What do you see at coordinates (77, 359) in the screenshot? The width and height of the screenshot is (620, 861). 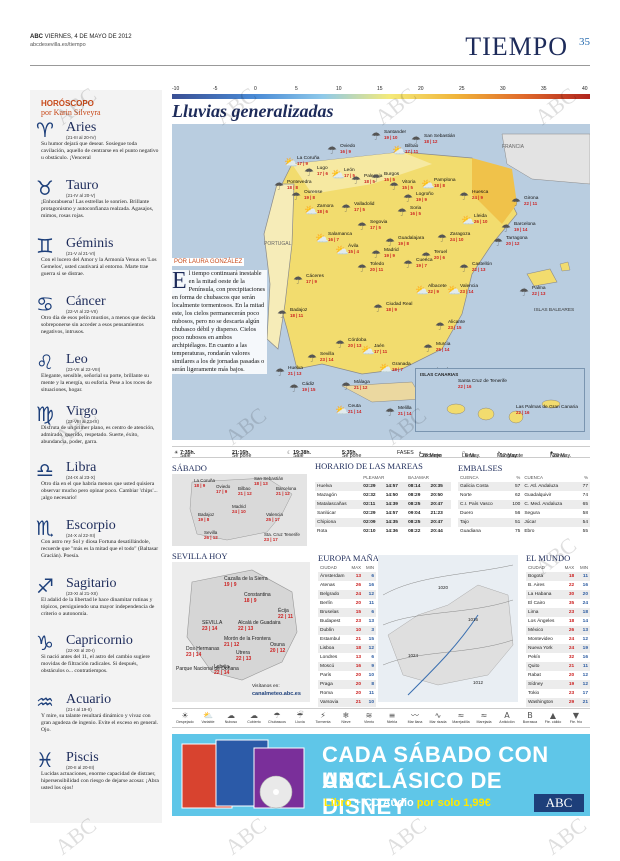 I see `sign-name: Leo` at bounding box center [77, 359].